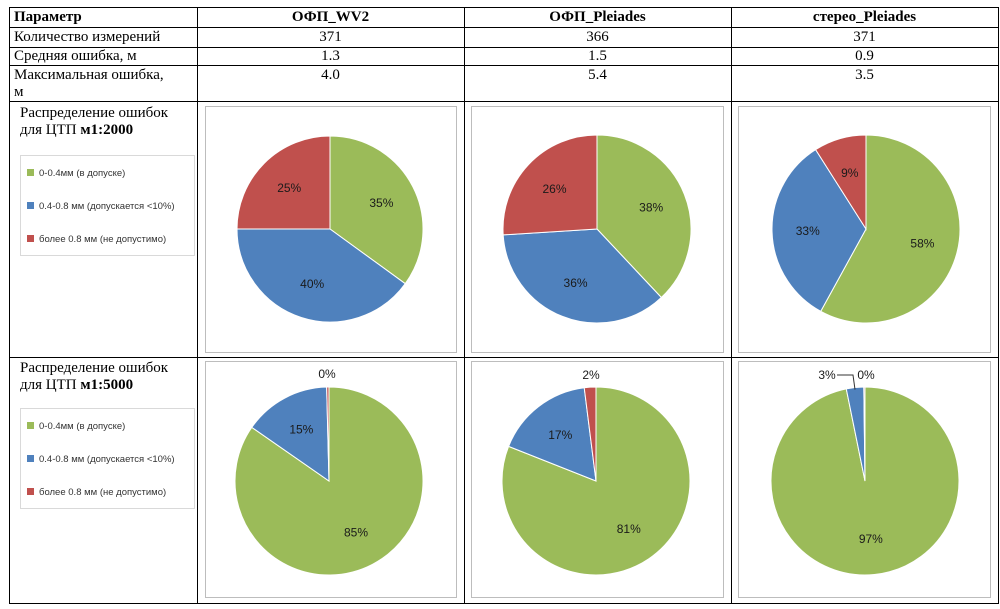  Describe the element at coordinates (998, 305) in the screenshot. I see `table-border-right` at that location.